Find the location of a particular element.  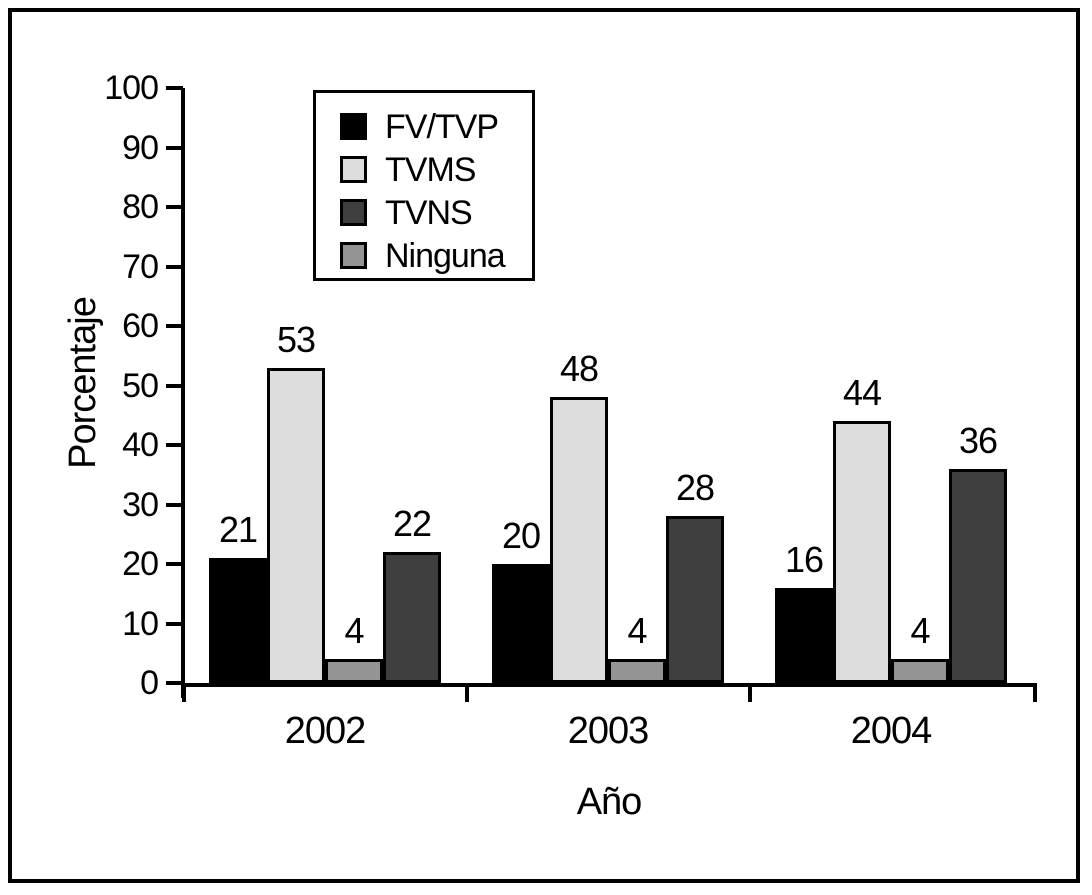

legend-item-tvns: TVNS is located at coordinates (436, 212).